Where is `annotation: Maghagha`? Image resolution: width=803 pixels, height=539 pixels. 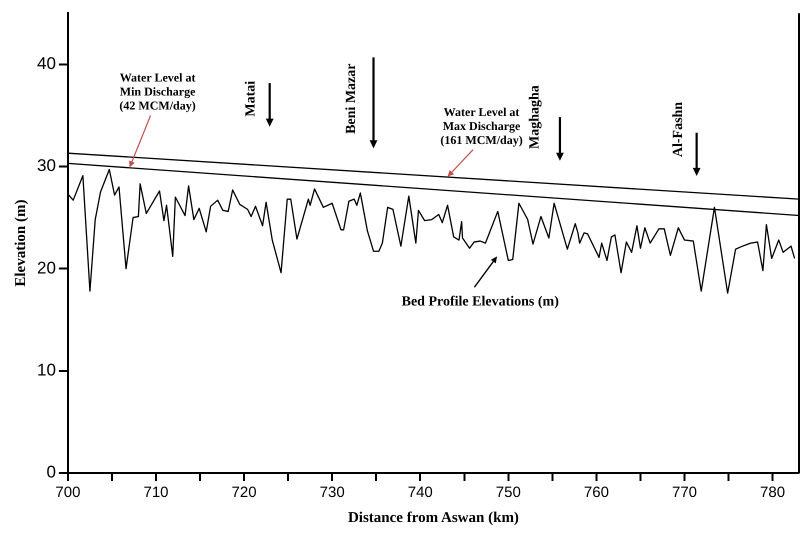 annotation: Maghagha is located at coordinates (535, 117).